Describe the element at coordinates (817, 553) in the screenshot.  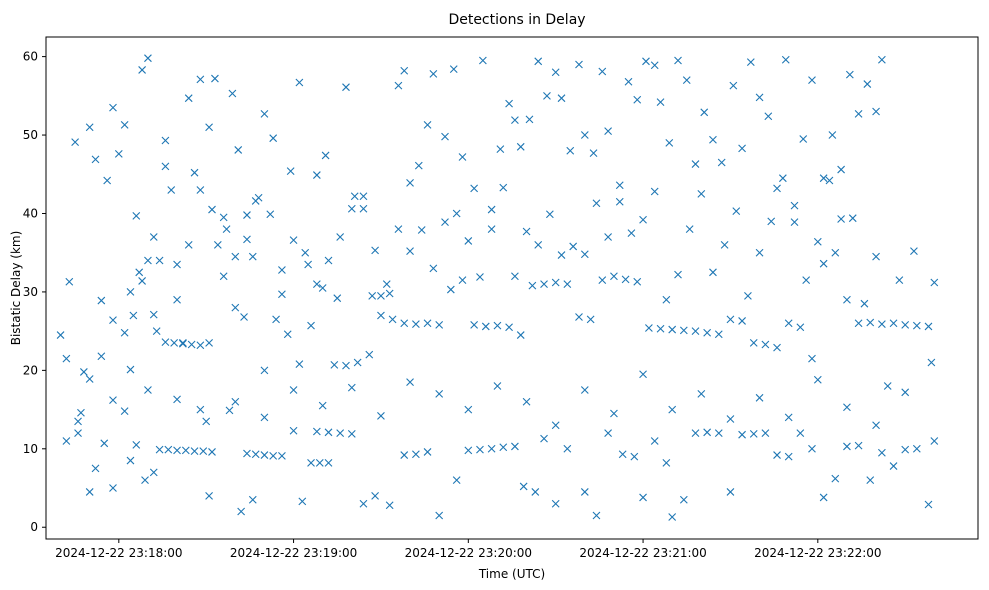
I see `x-tick-label: 2024-12-22 23:22:00` at that location.